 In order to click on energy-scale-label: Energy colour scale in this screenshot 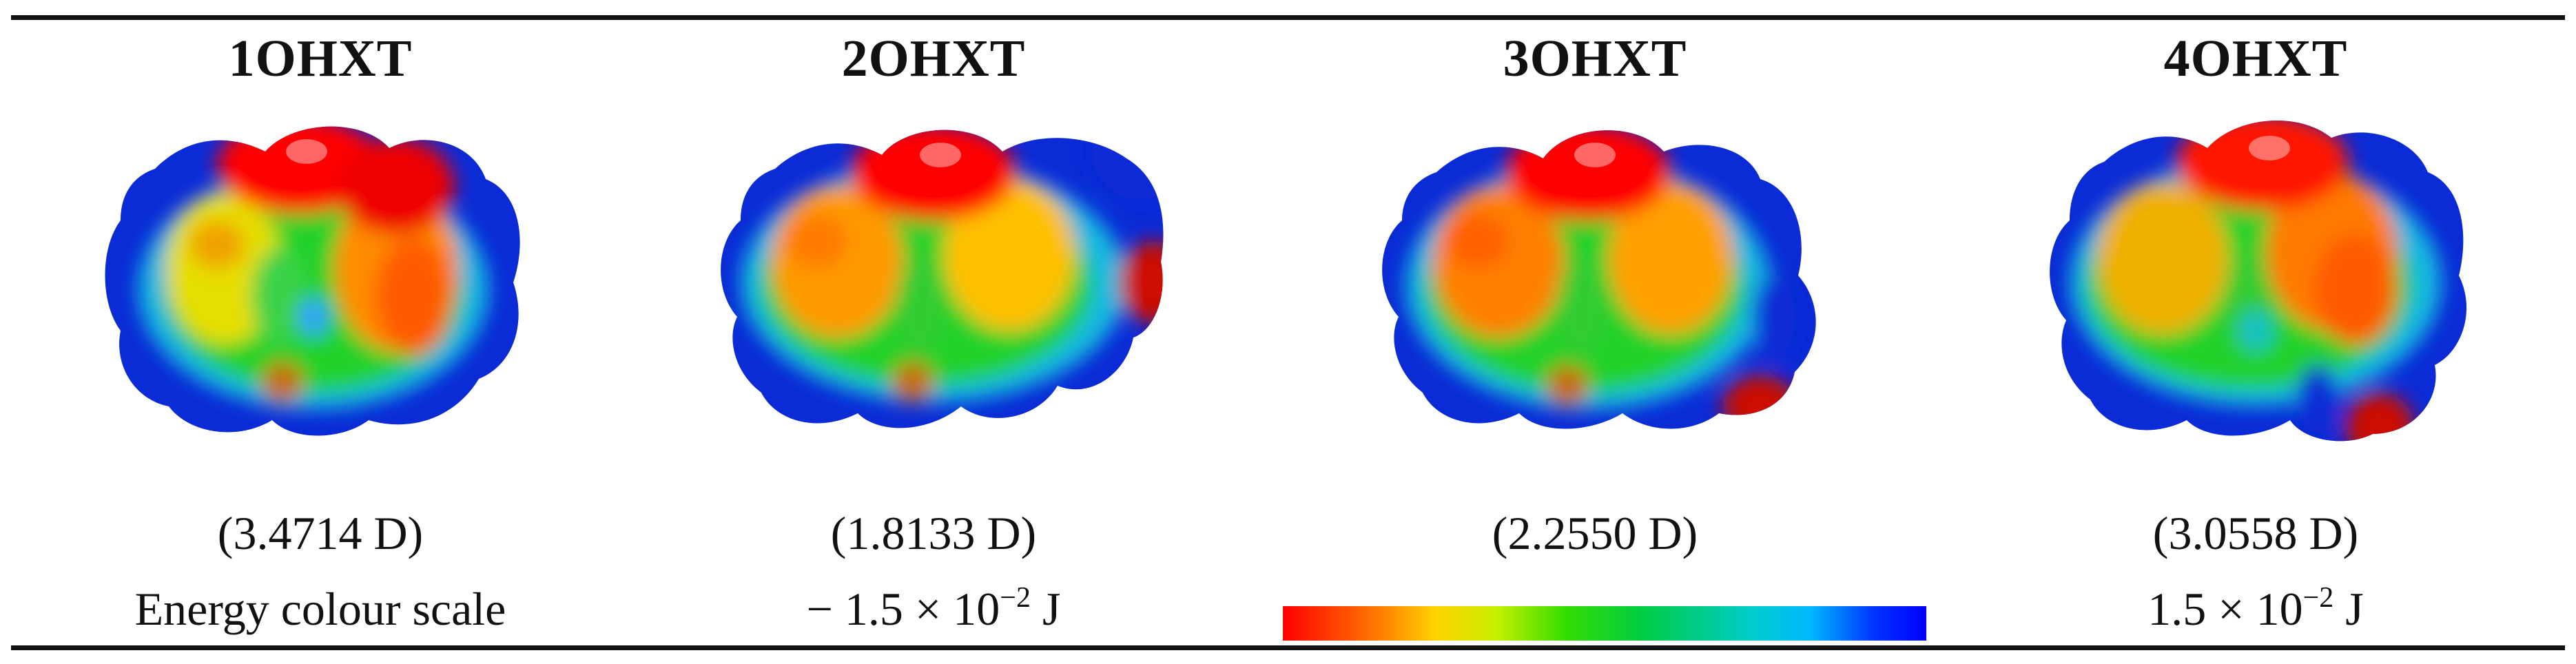, I will do `click(320, 609)`.